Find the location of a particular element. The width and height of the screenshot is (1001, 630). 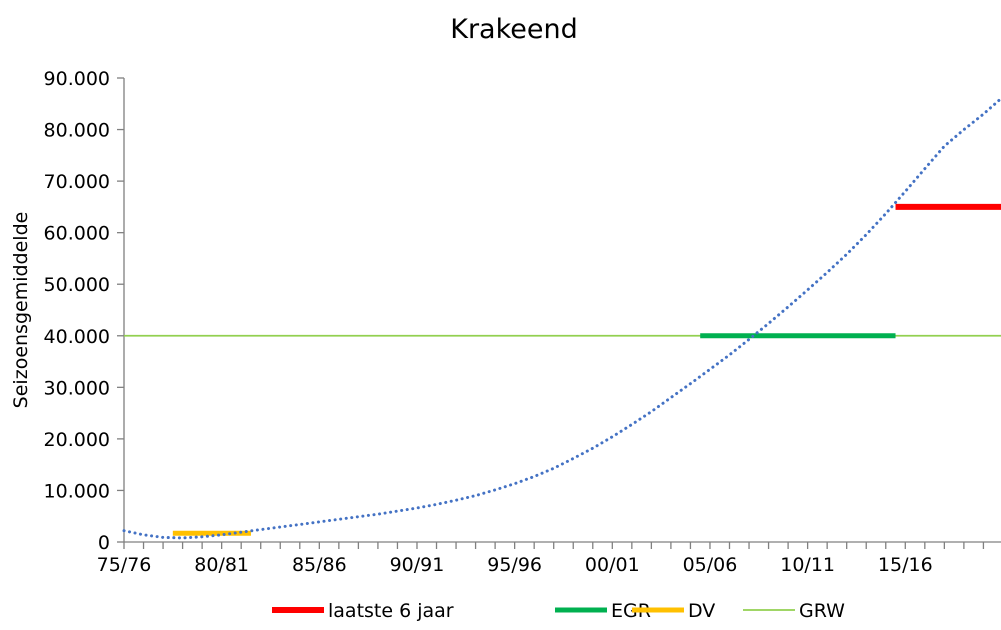

y-tick-label: 70.000 is located at coordinates (77, 182).